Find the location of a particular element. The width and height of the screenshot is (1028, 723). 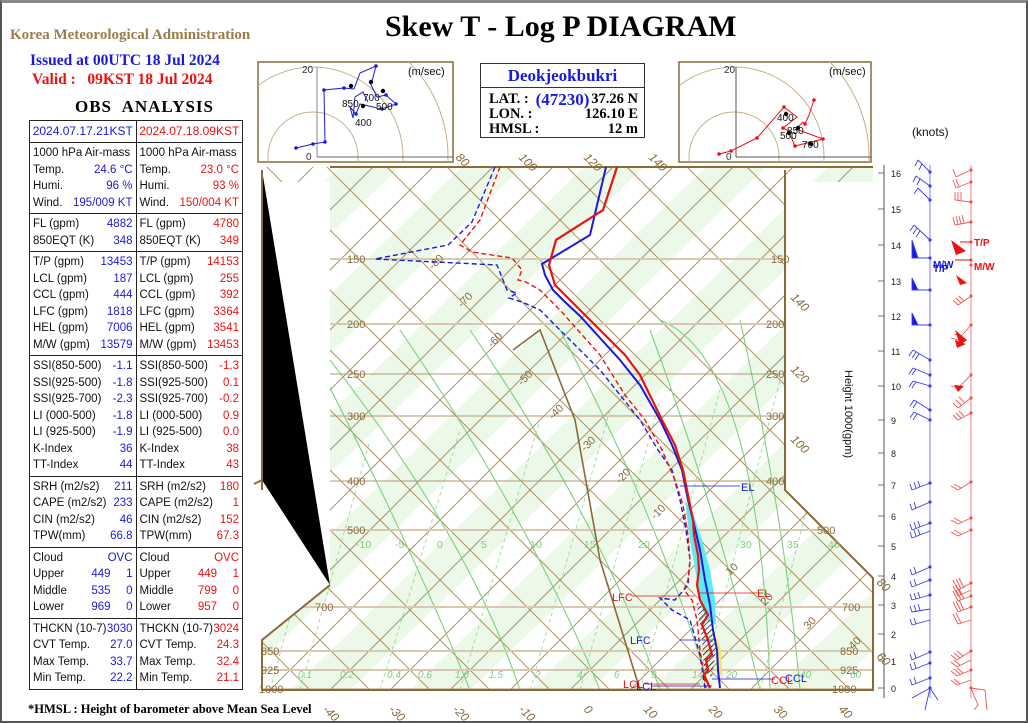

svg-text: 4 is located at coordinates (580, 675).